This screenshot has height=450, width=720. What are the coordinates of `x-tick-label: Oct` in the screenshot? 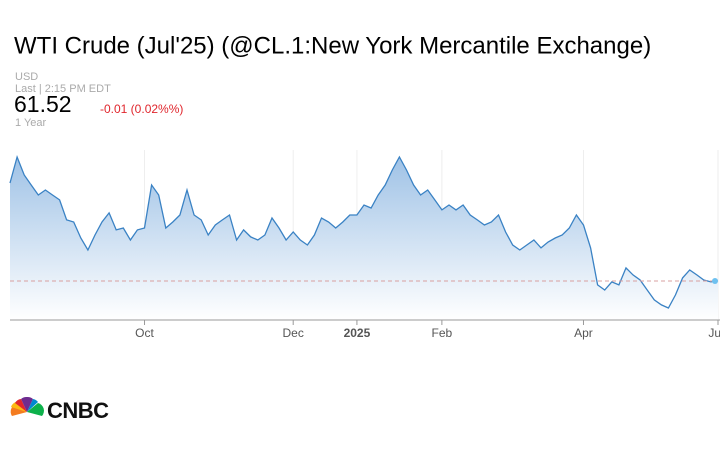 It's located at (144, 333).